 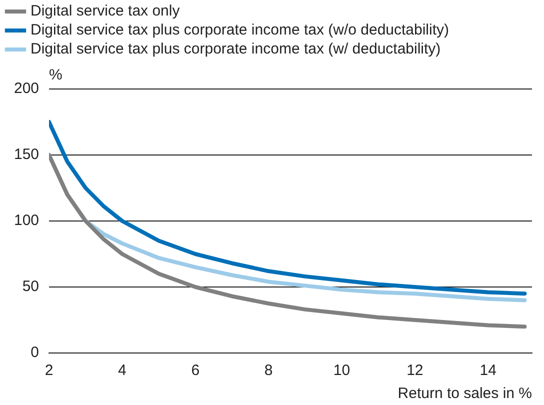 What do you see at coordinates (55, 75) in the screenshot?
I see `y-axis-title: %` at bounding box center [55, 75].